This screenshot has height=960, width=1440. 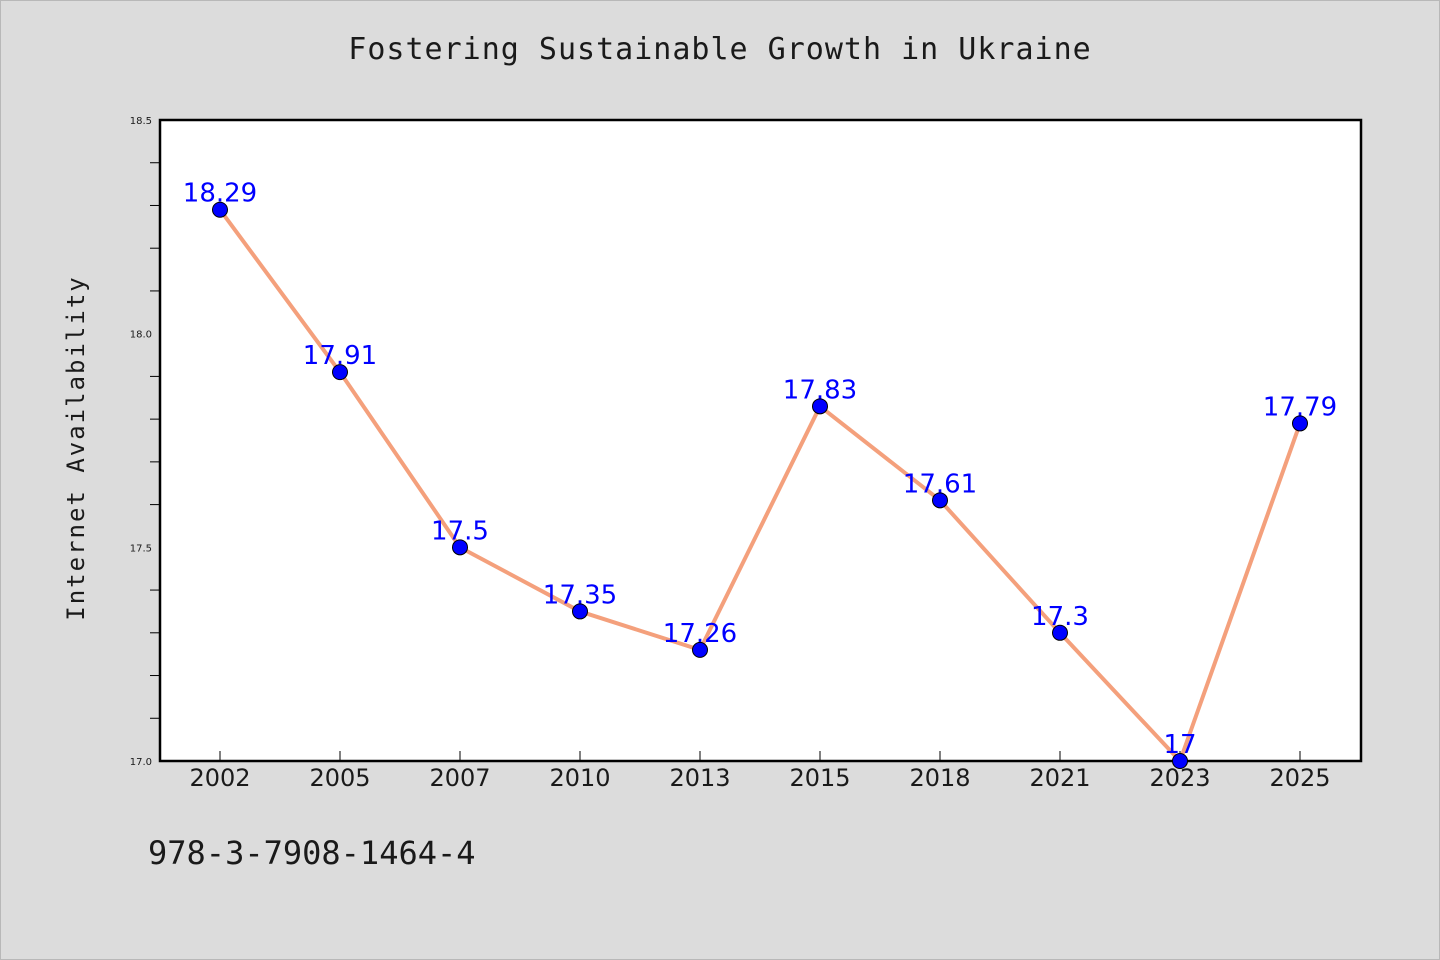 What do you see at coordinates (141, 335) in the screenshot?
I see `y-tick-label: 18.0` at bounding box center [141, 335].